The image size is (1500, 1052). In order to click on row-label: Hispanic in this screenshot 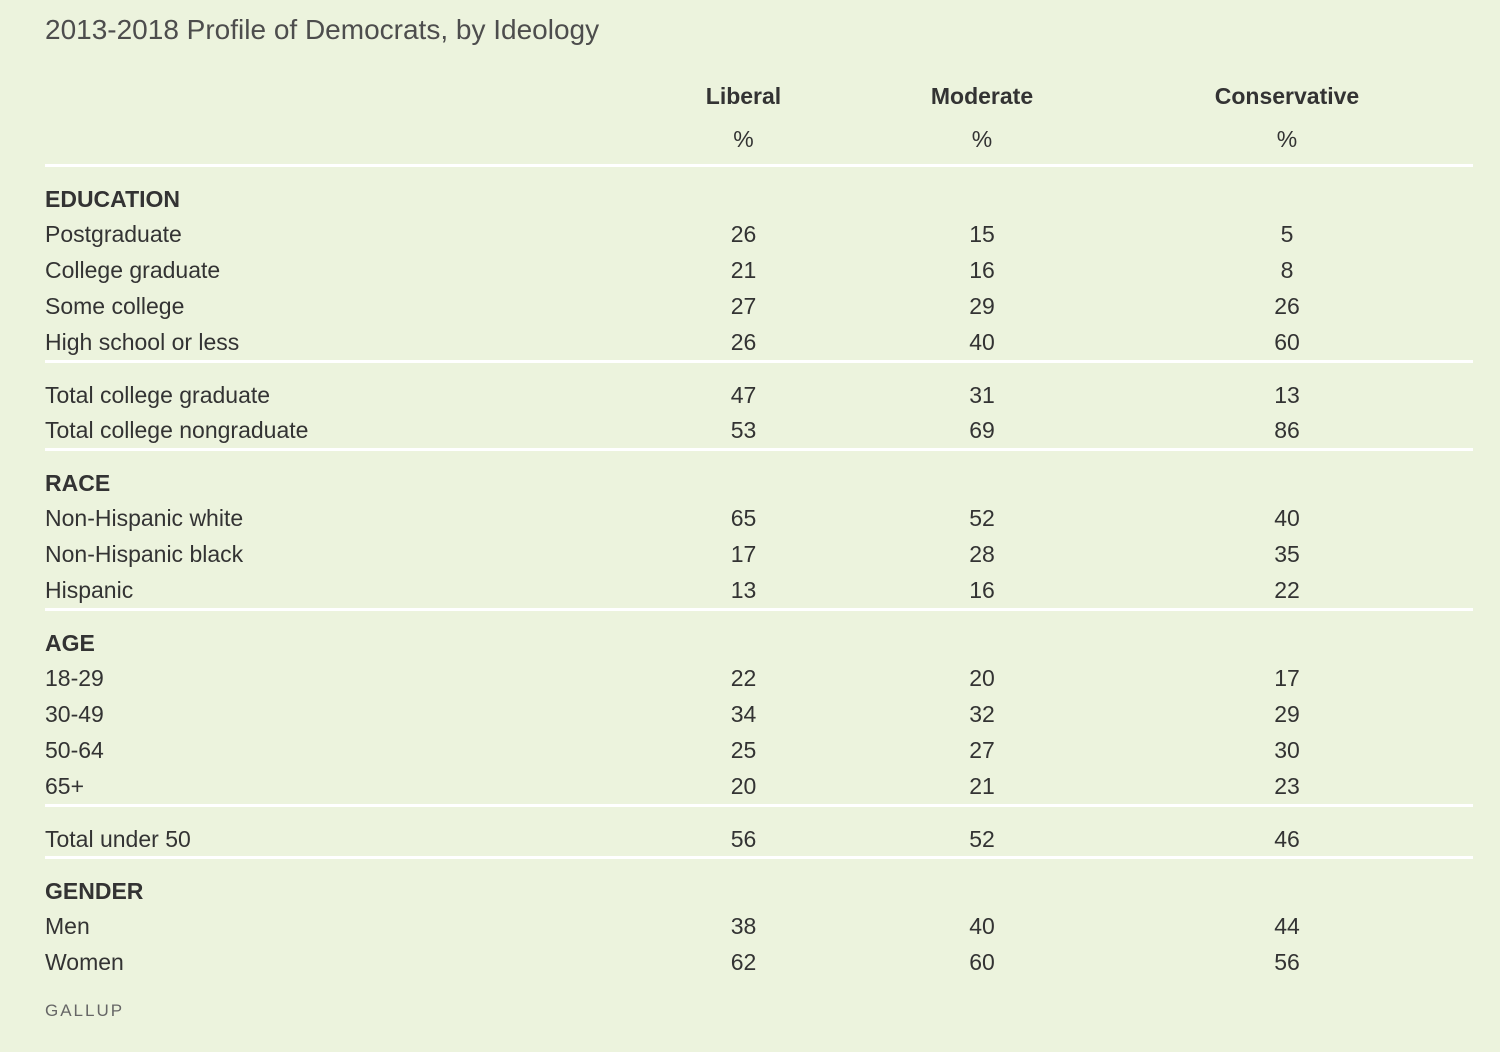, I will do `click(89, 589)`.